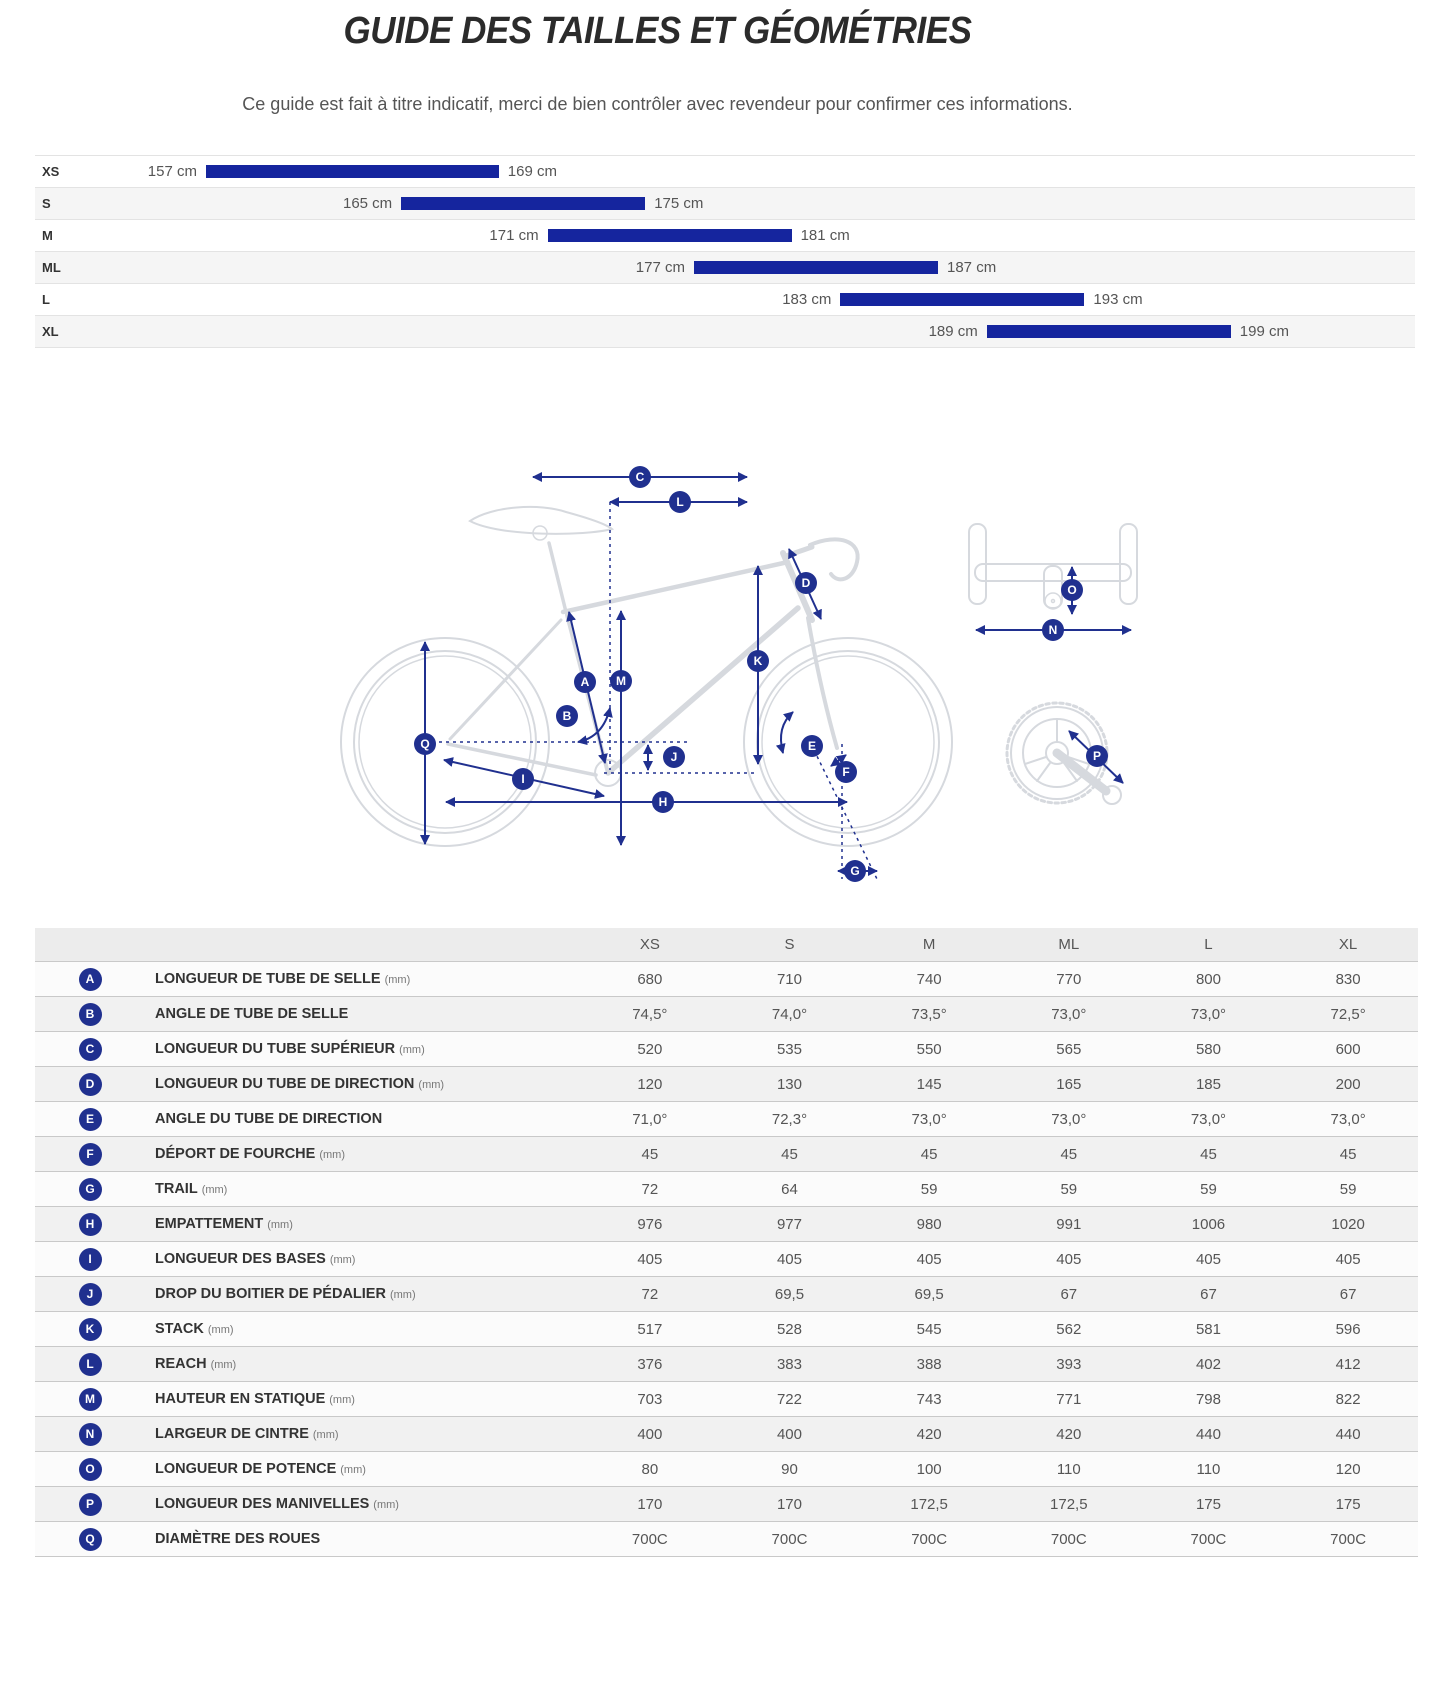 Image resolution: width=1450 pixels, height=1700 pixels. I want to click on measure-label: ANGLE DU TUBE DE DIRECTION, so click(362, 1119).